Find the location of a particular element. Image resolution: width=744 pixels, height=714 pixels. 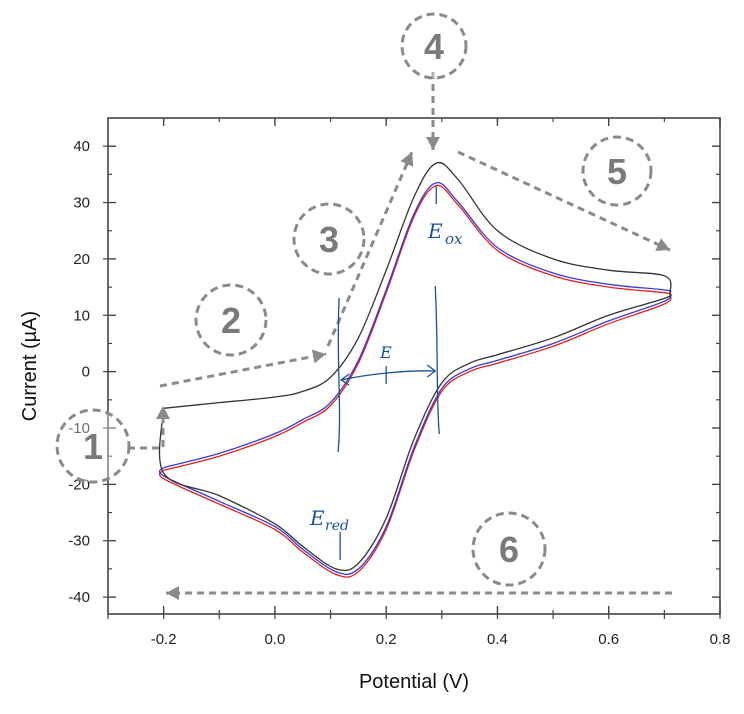

e-span-arrow-right-head is located at coordinates (431, 371).